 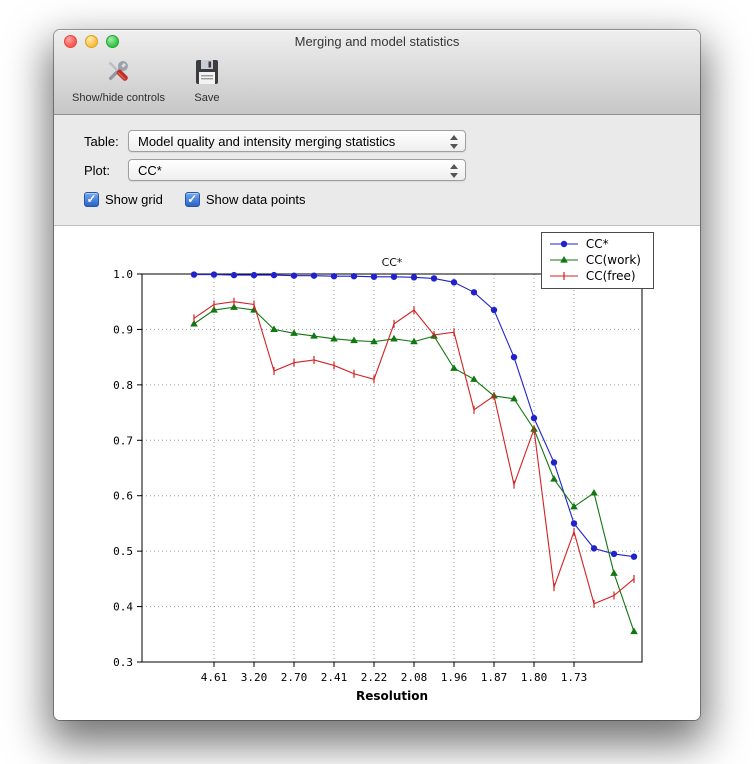 I want to click on svg-text: 0.4, so click(x=123, y=607).